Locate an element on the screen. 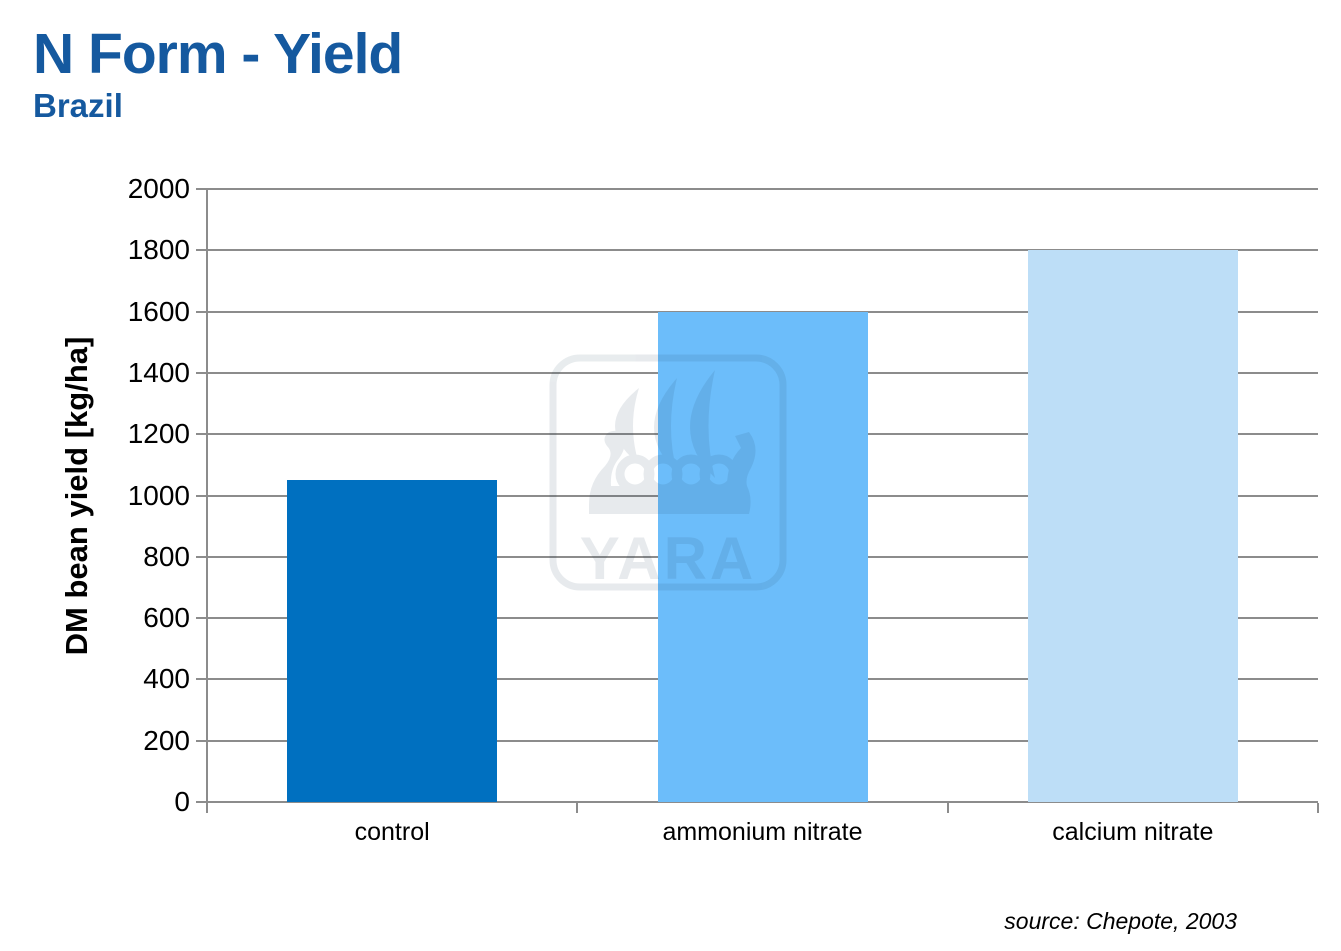  y-axis-tick-label: 200 is located at coordinates (166, 740).